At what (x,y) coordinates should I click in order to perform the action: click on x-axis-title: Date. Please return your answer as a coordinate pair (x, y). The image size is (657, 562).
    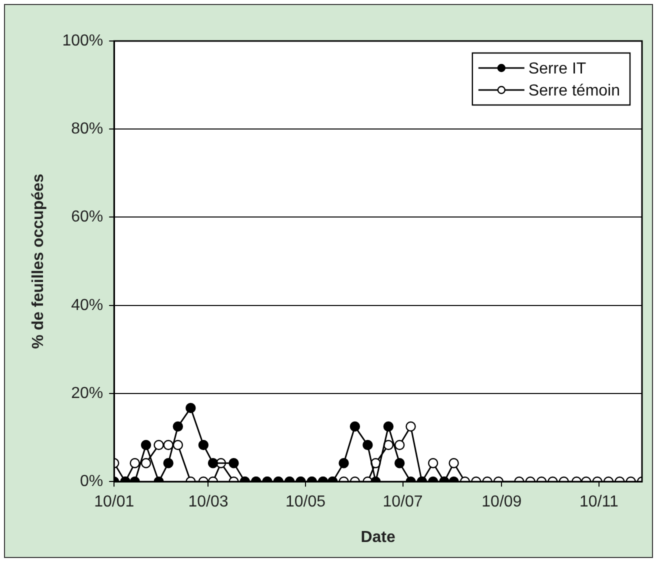
    Looking at the image, I should click on (378, 537).